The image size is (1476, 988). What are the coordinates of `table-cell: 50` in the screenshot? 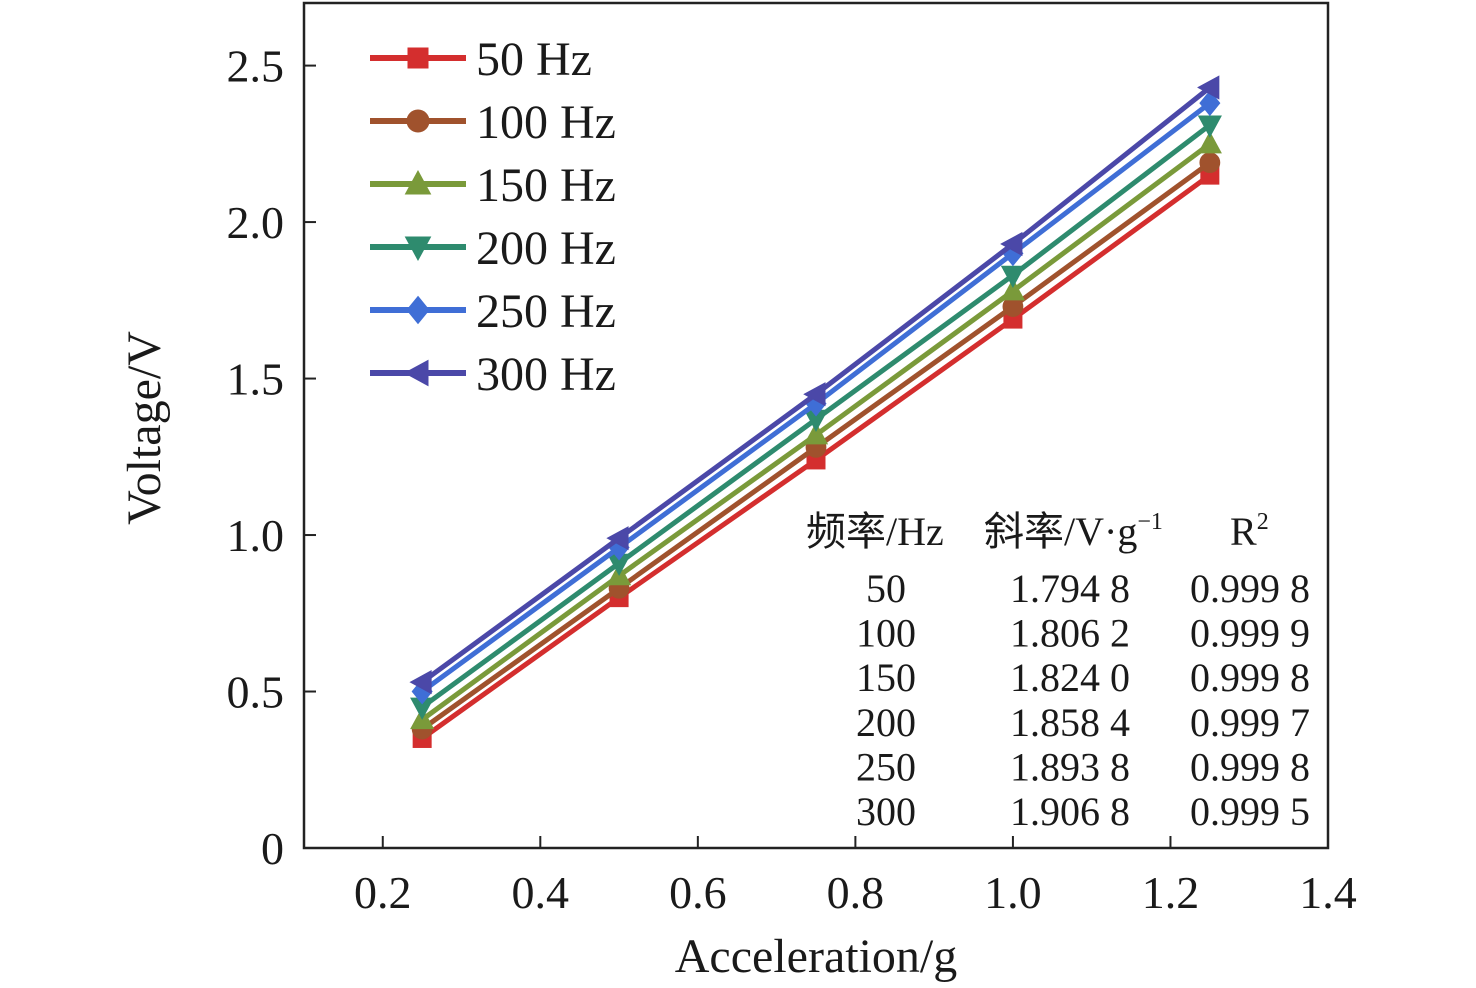 It's located at (886, 588).